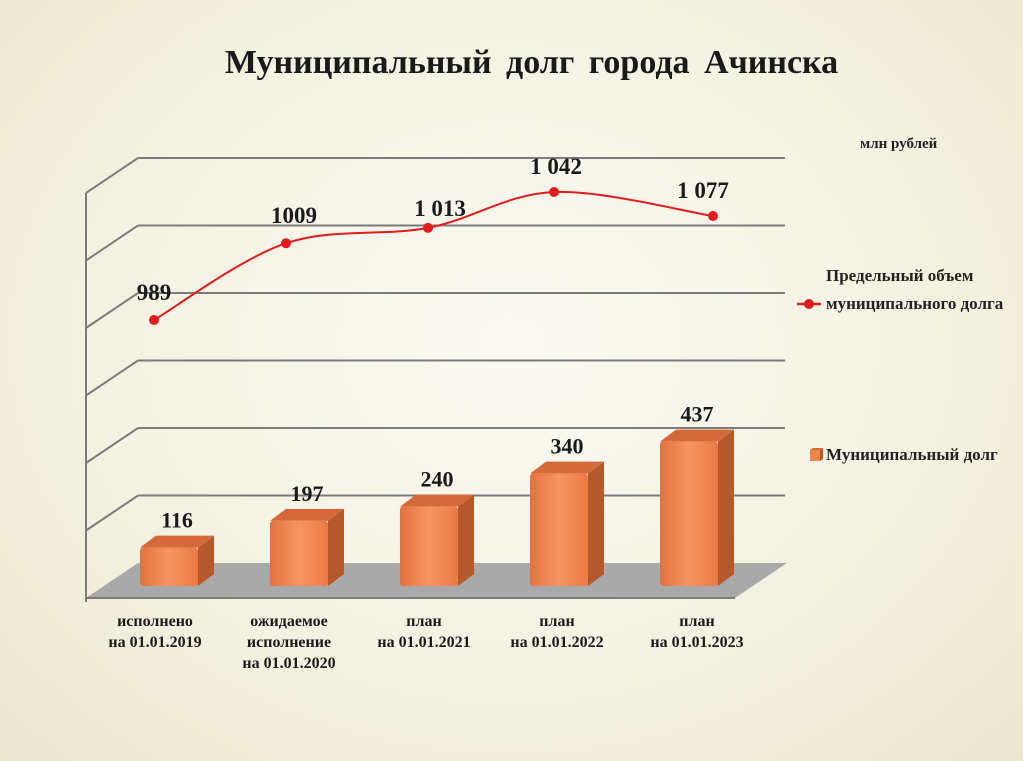  Describe the element at coordinates (556, 166) in the screenshot. I see `line-value-label: 1 042` at that location.